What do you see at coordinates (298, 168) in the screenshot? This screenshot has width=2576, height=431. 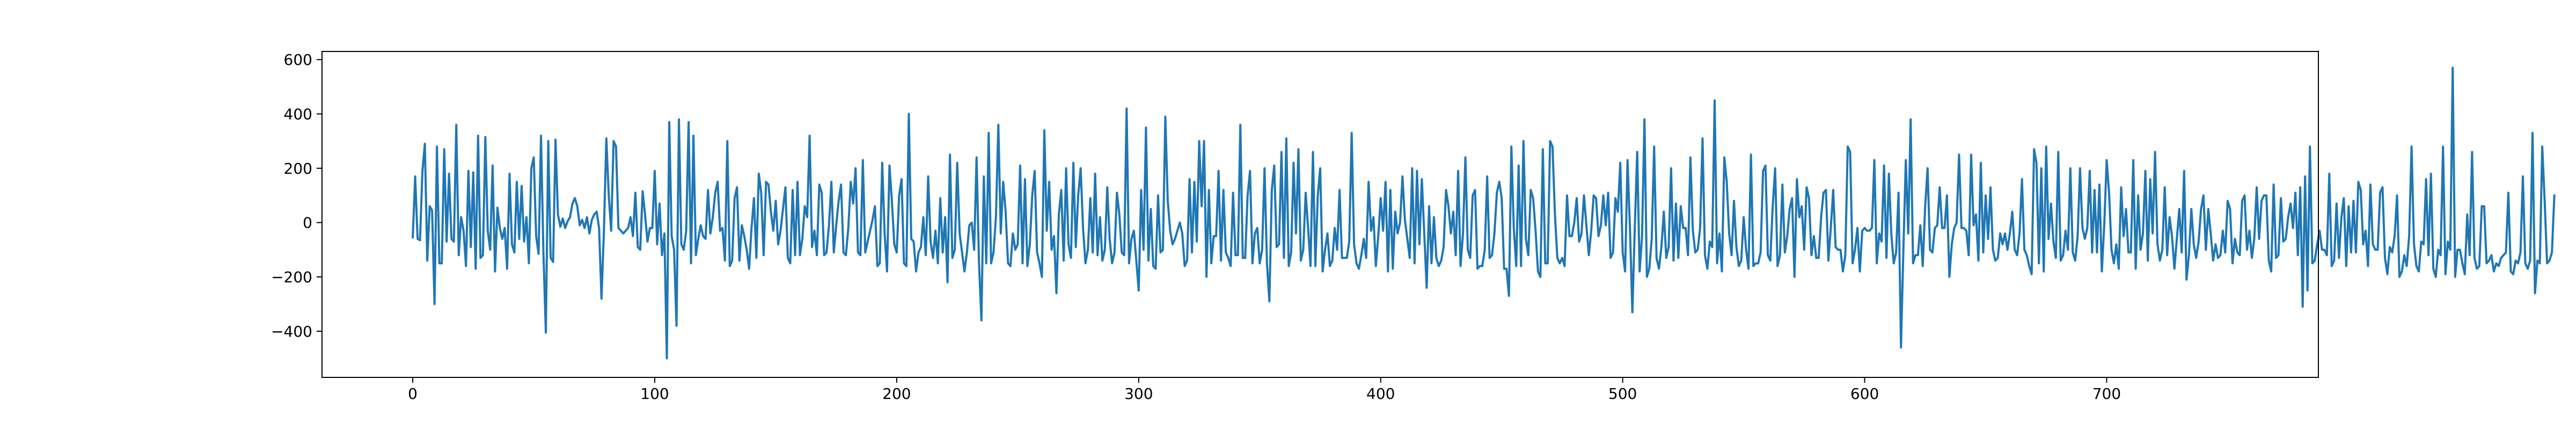 I see `y-tick-label: 200` at bounding box center [298, 168].